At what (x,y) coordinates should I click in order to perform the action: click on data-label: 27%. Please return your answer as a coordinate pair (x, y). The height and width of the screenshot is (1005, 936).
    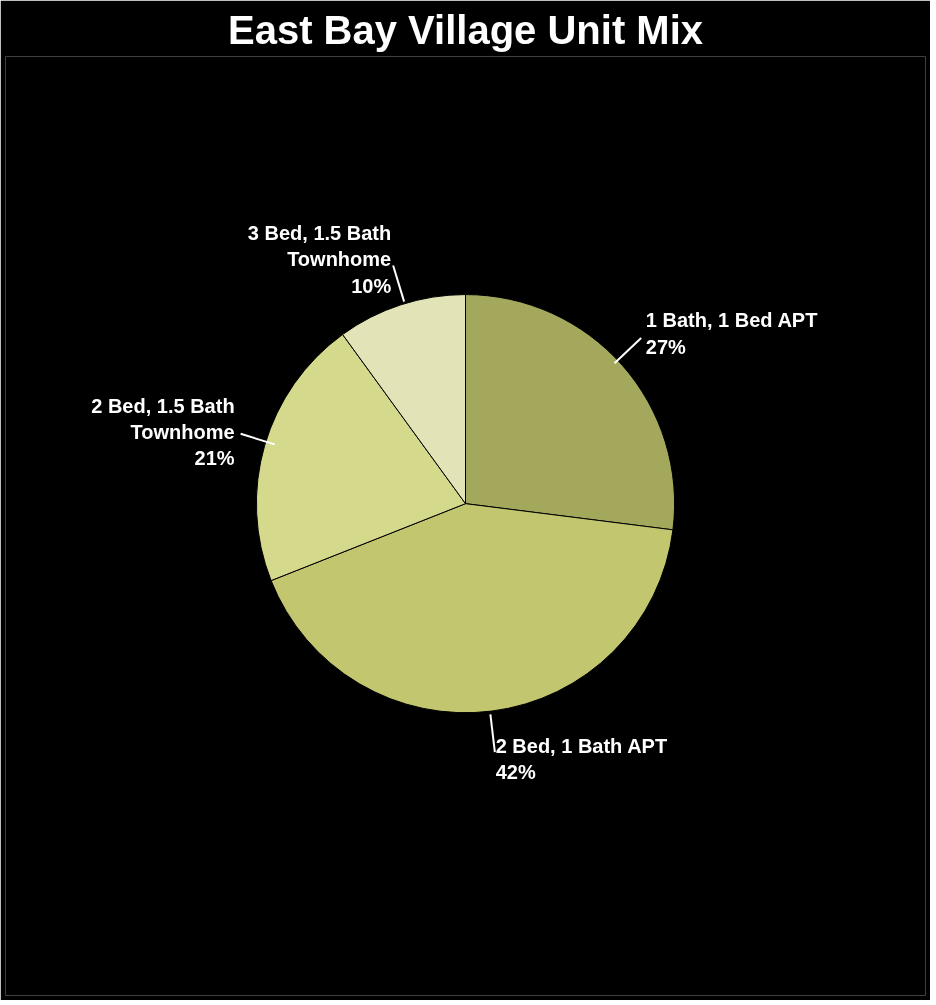
    Looking at the image, I should click on (666, 346).